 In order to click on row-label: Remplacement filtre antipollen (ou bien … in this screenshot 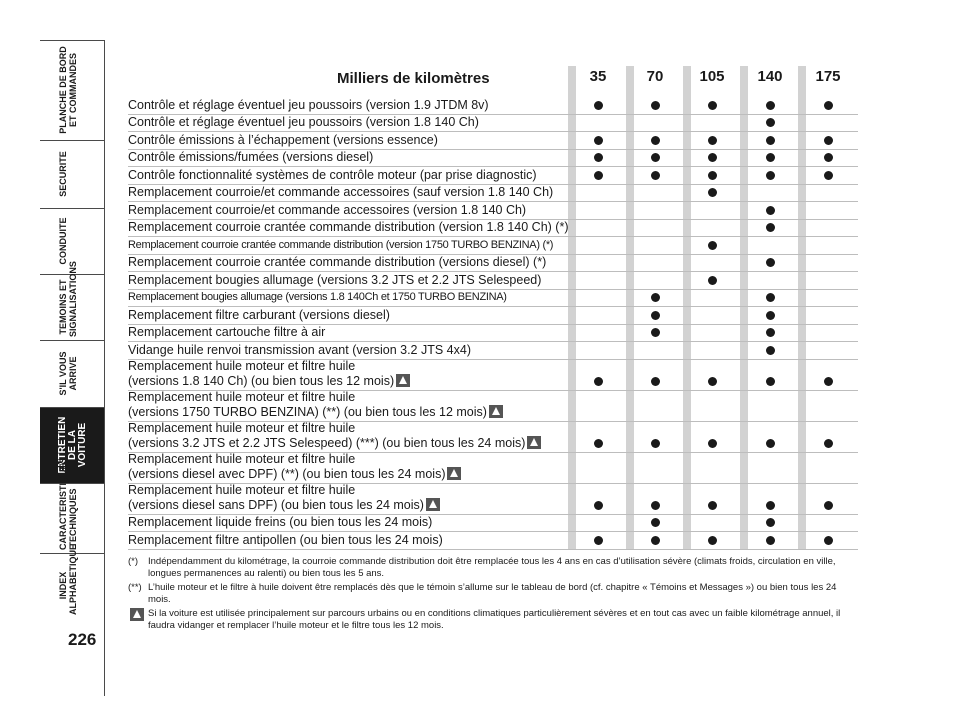, I will do `click(285, 540)`.